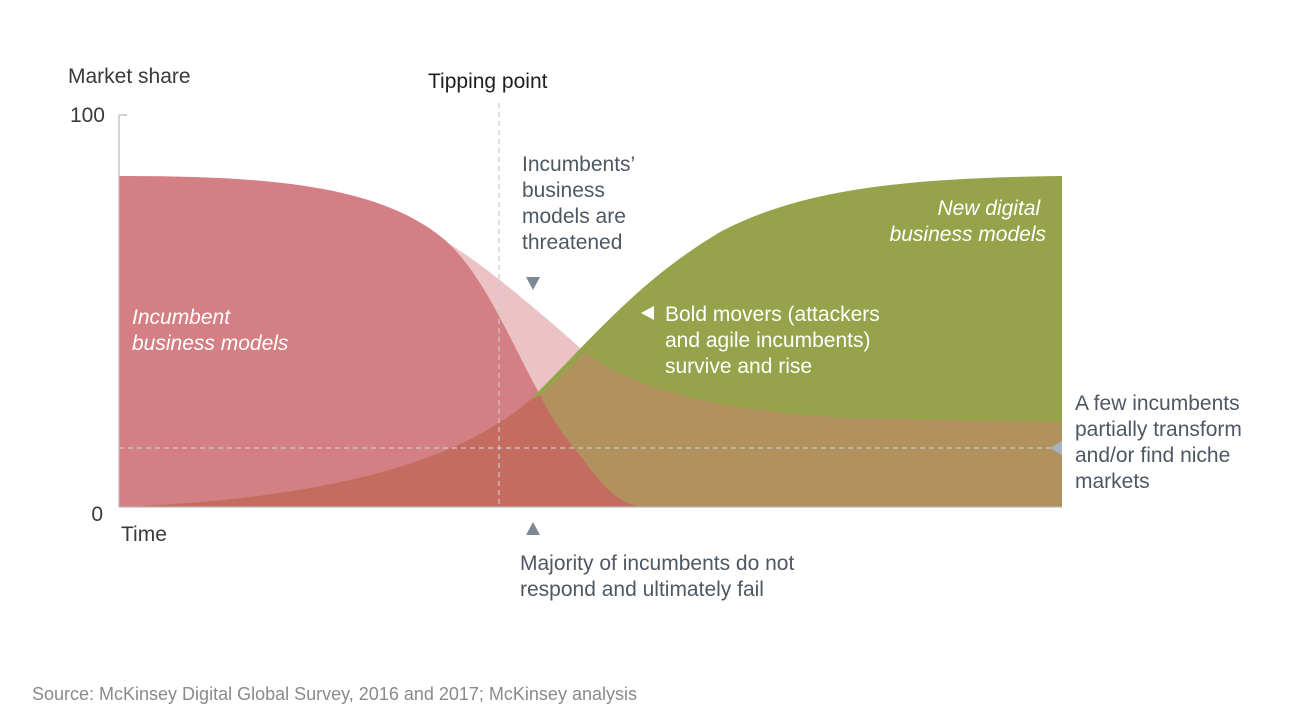 The image size is (1298, 728). Describe the element at coordinates (578, 164) in the screenshot. I see `threatened-line-1: Incumbents’` at that location.